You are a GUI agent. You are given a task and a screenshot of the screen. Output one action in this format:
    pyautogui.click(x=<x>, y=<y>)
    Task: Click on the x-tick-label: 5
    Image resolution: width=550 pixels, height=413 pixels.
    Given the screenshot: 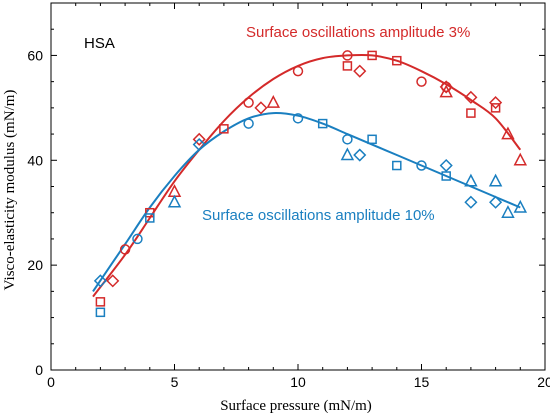 What is the action you would take?
    pyautogui.click(x=175, y=382)
    